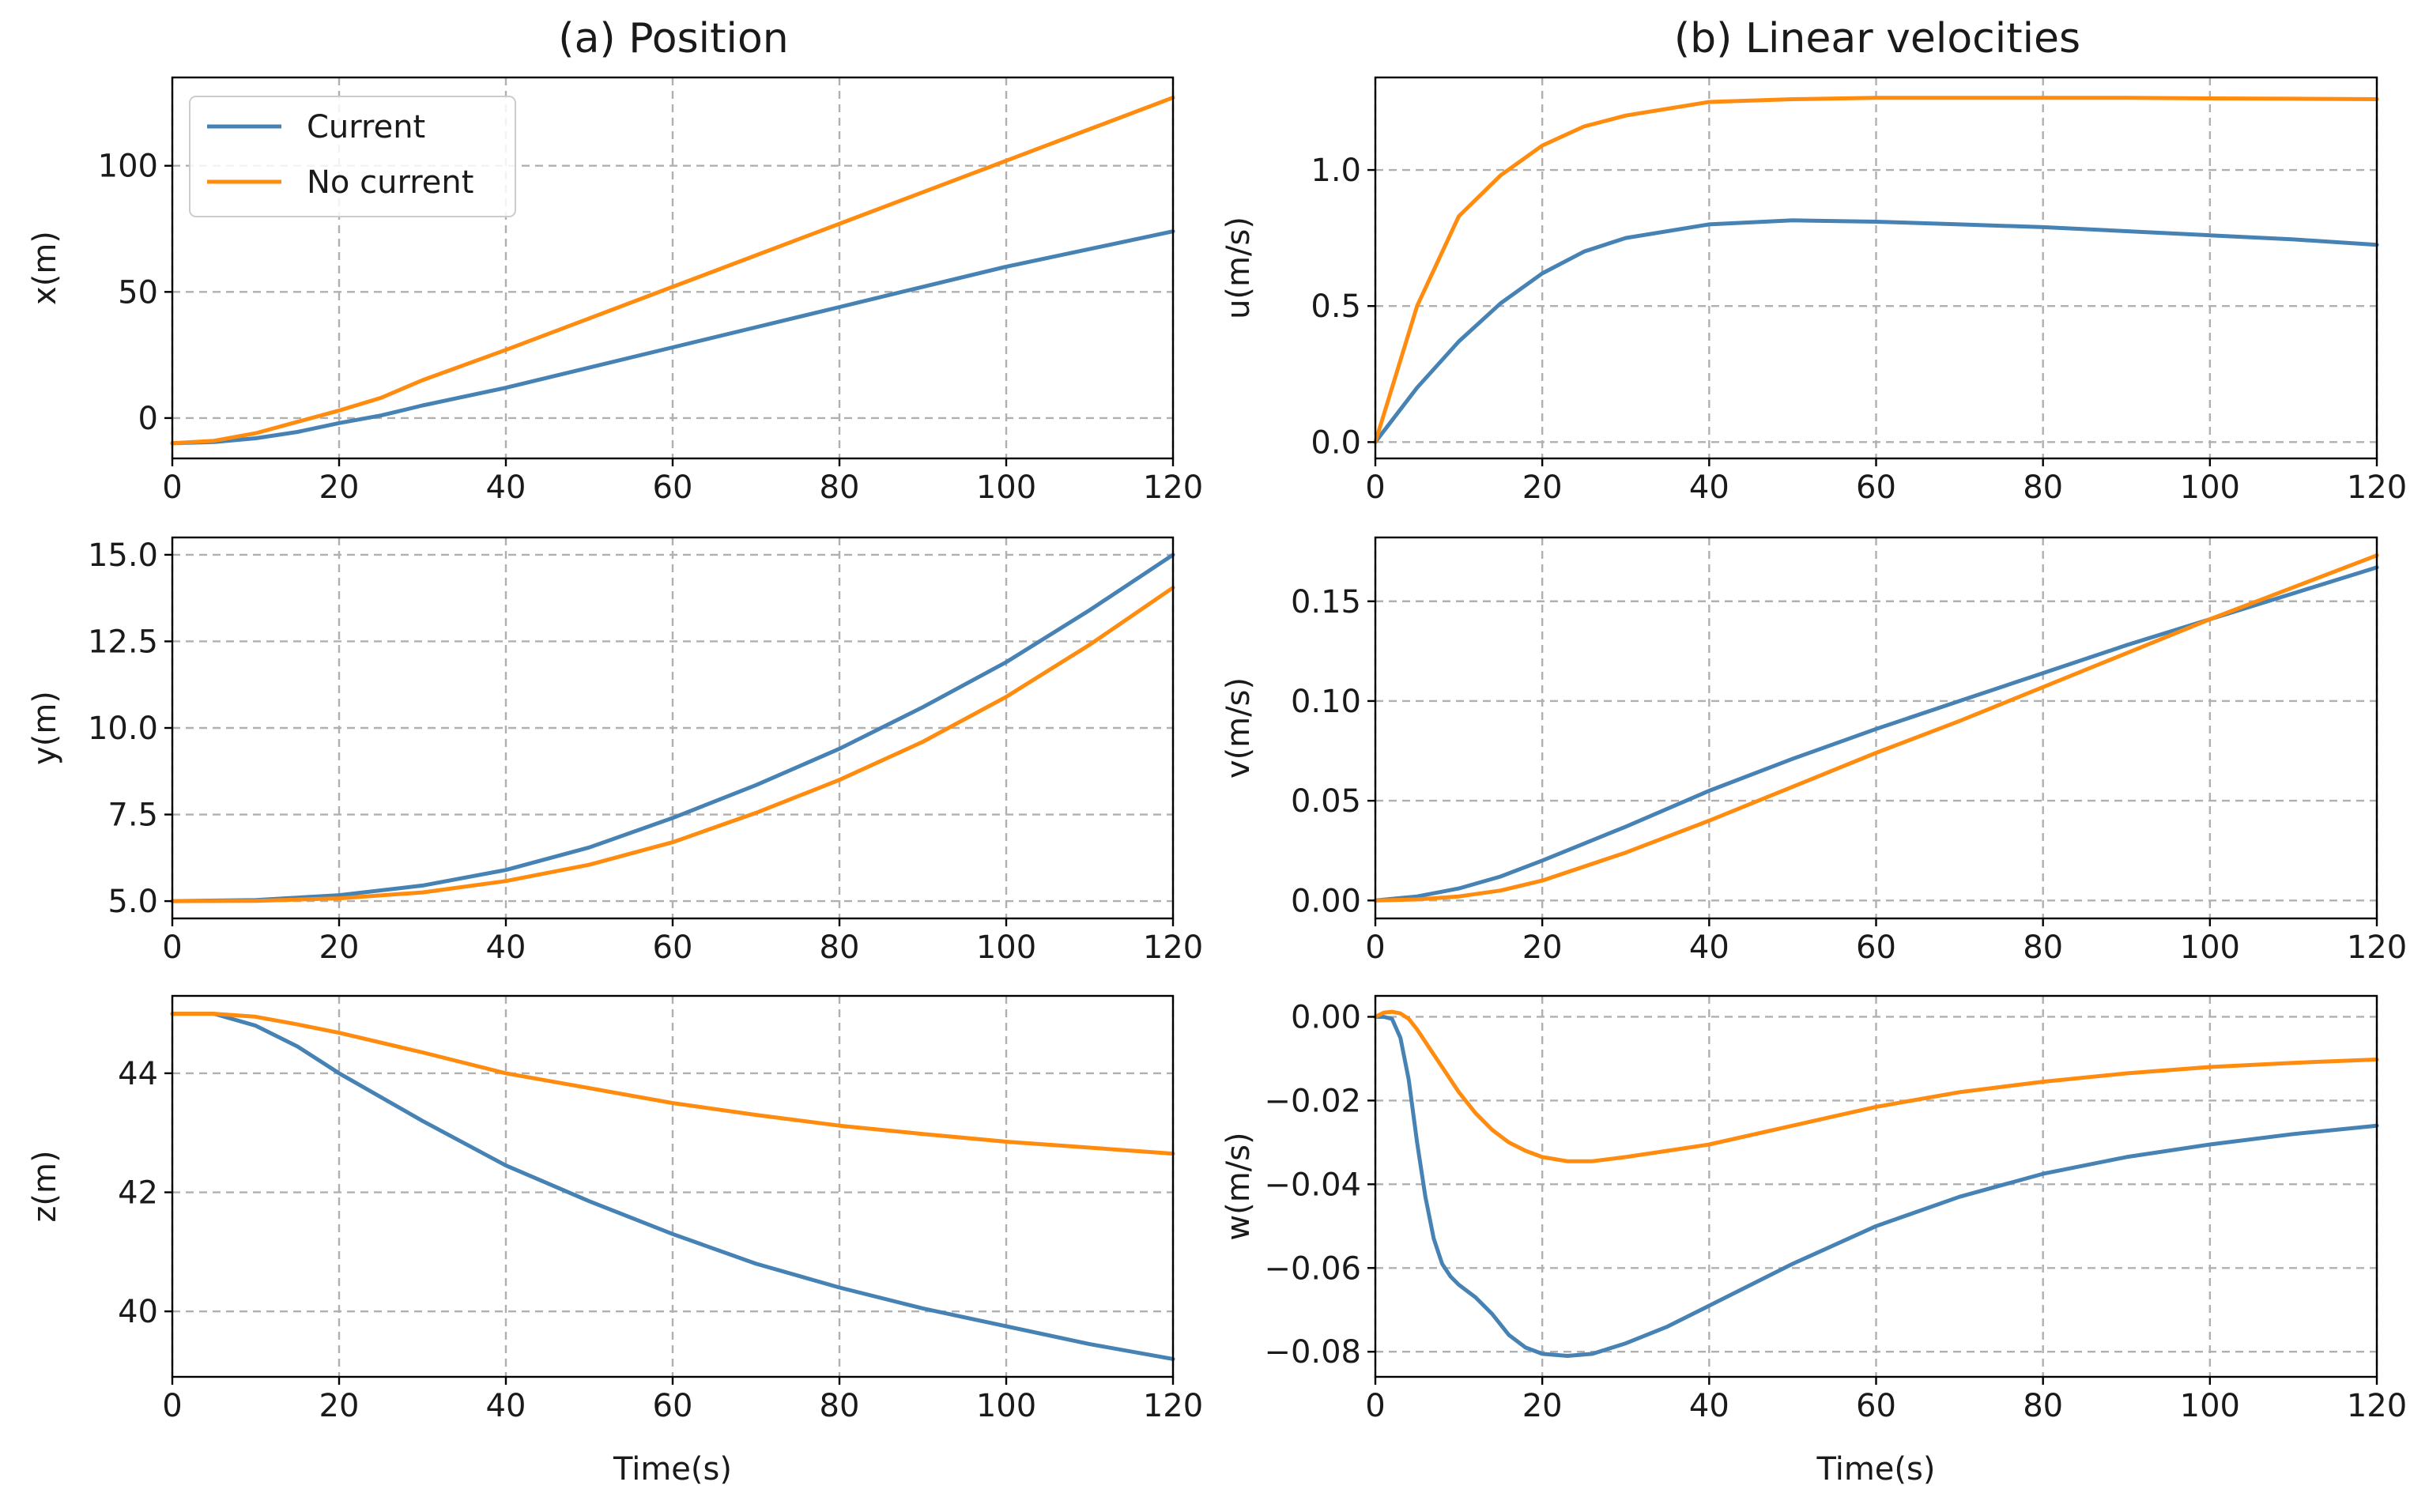 The height and width of the screenshot is (1512, 2429). I want to click on y-tick-label: 0.05, so click(1326, 801).